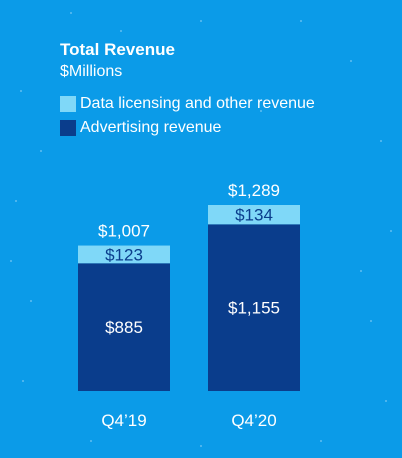  I want to click on legend-swatch-data-licensing, so click(68, 104).